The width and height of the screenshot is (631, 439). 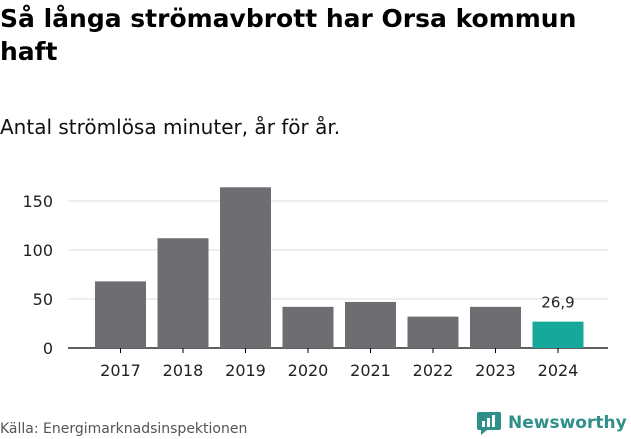 What do you see at coordinates (558, 370) in the screenshot?
I see `x-tick-label: 2024` at bounding box center [558, 370].